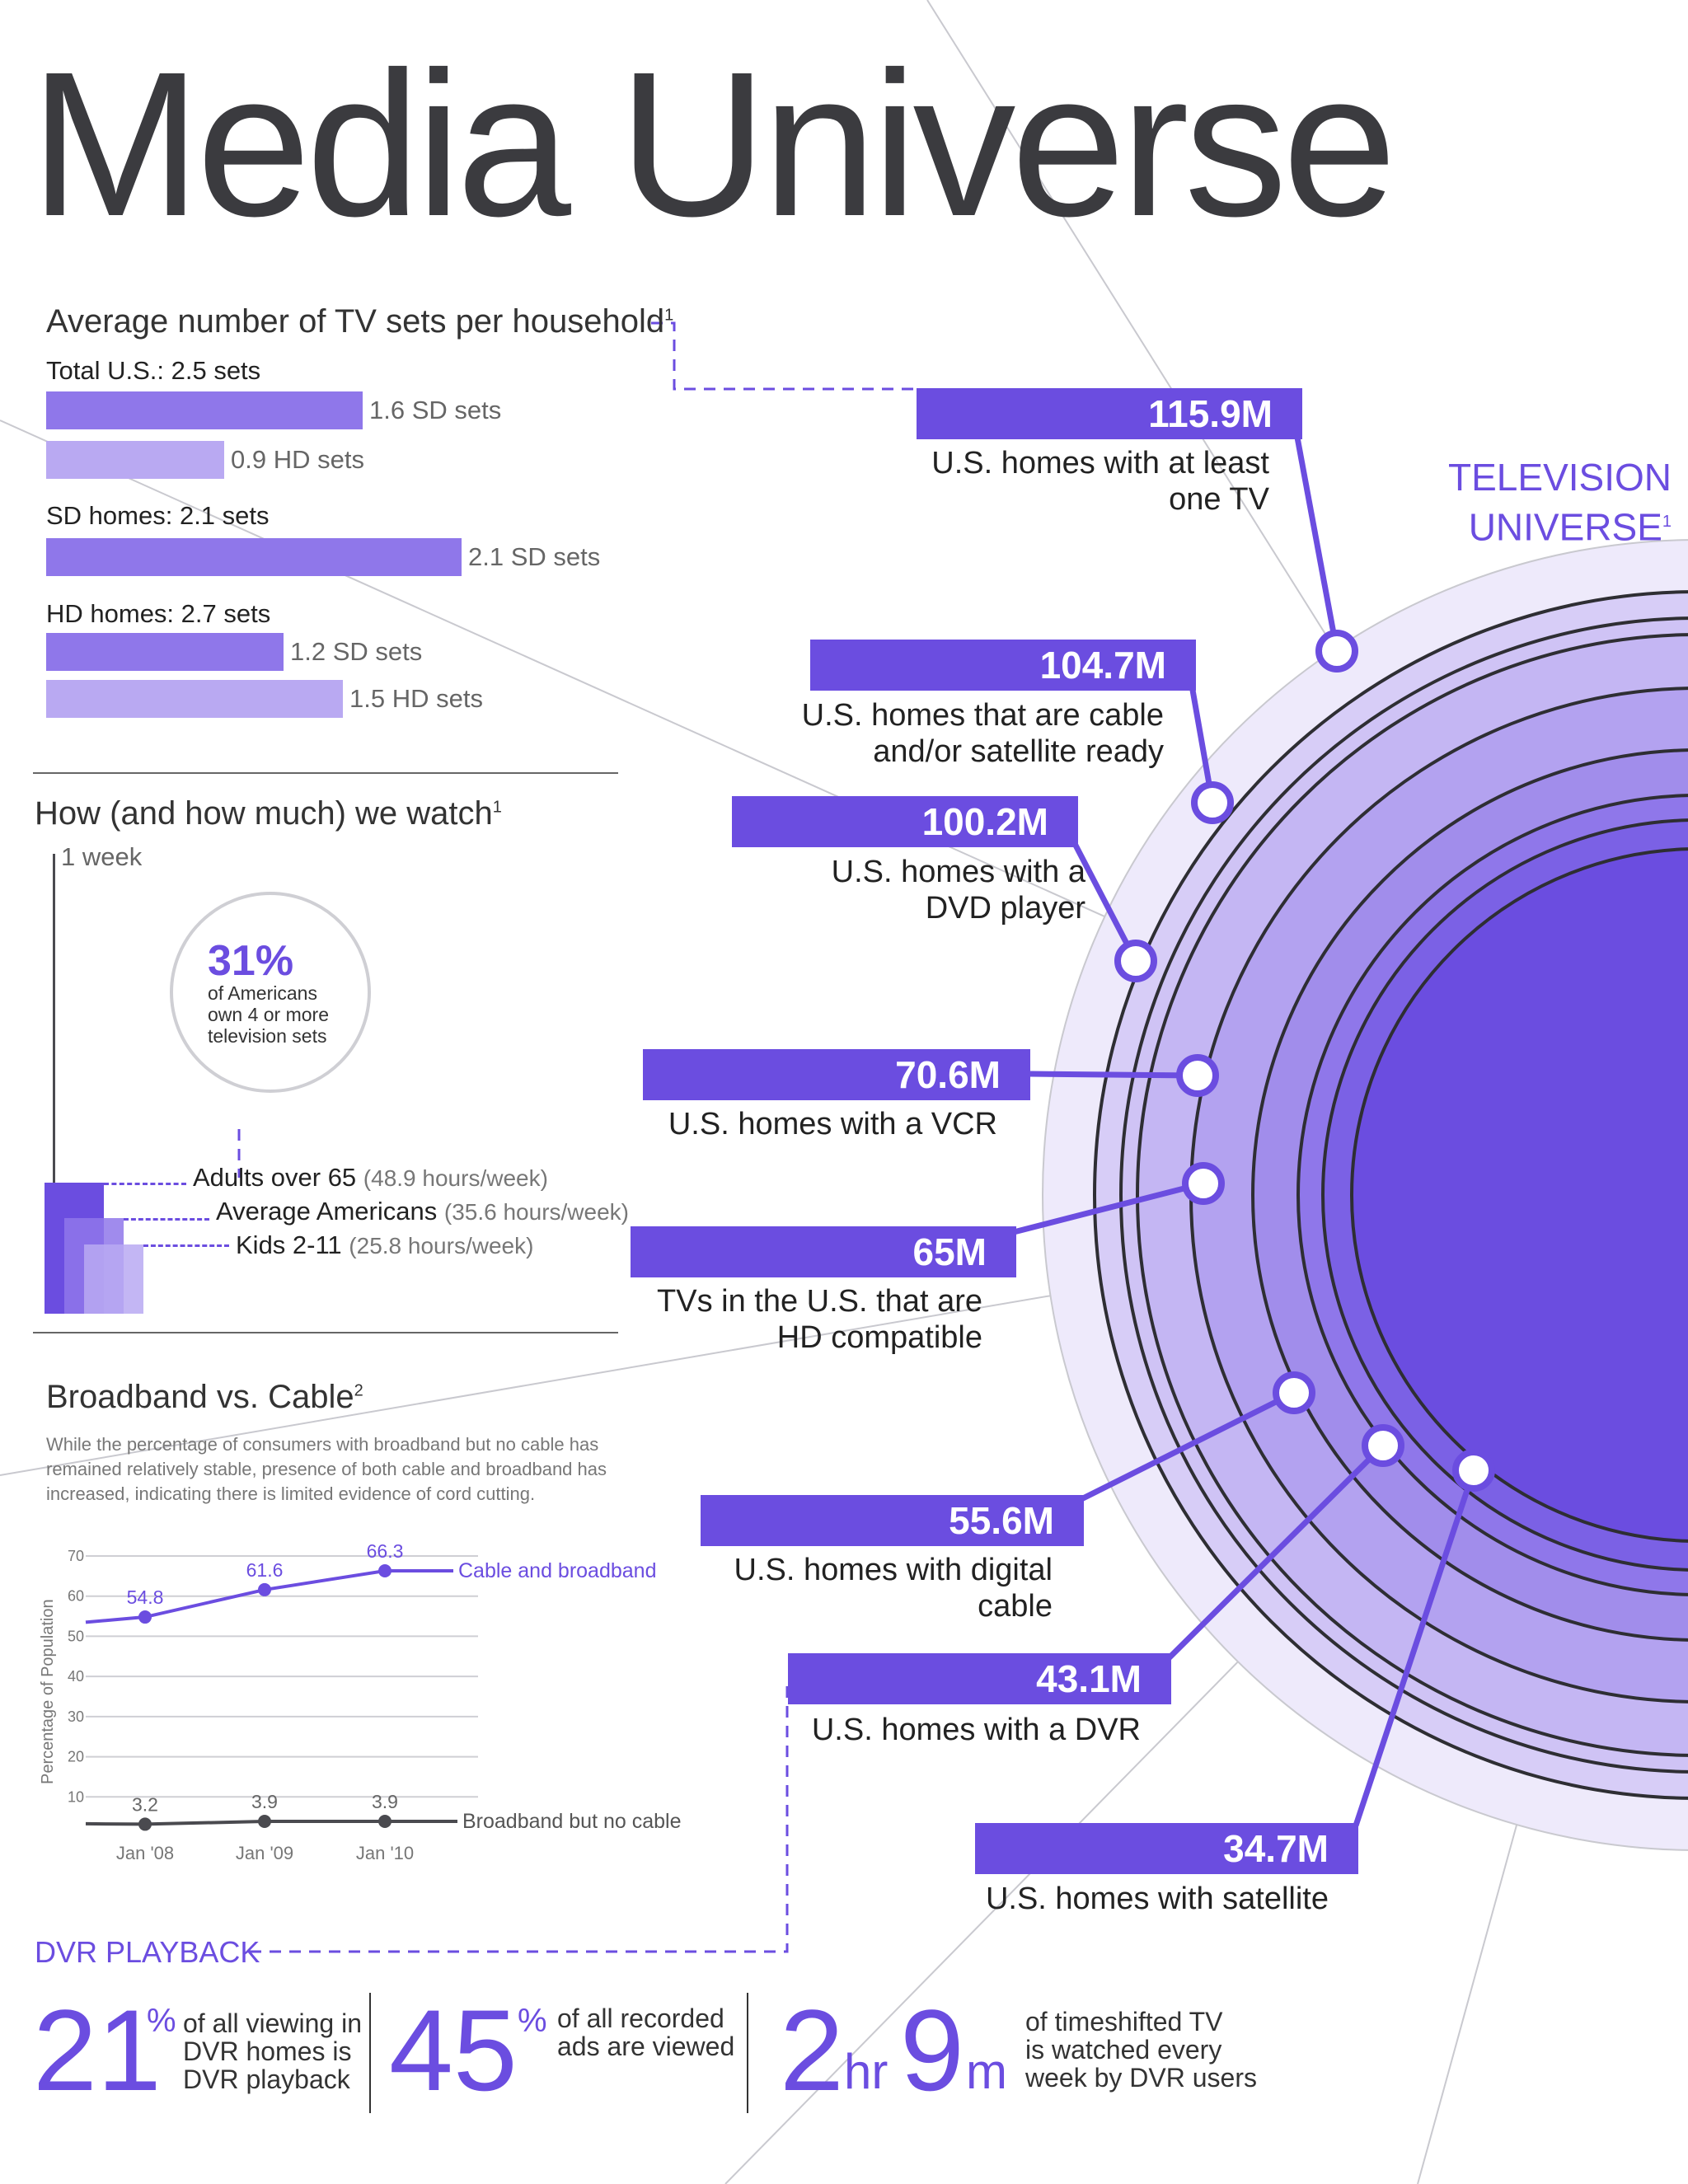 This screenshot has width=1688, height=2184. What do you see at coordinates (982, 715) in the screenshot?
I see `tv-universe-description-line: U.S. homes that are cable` at bounding box center [982, 715].